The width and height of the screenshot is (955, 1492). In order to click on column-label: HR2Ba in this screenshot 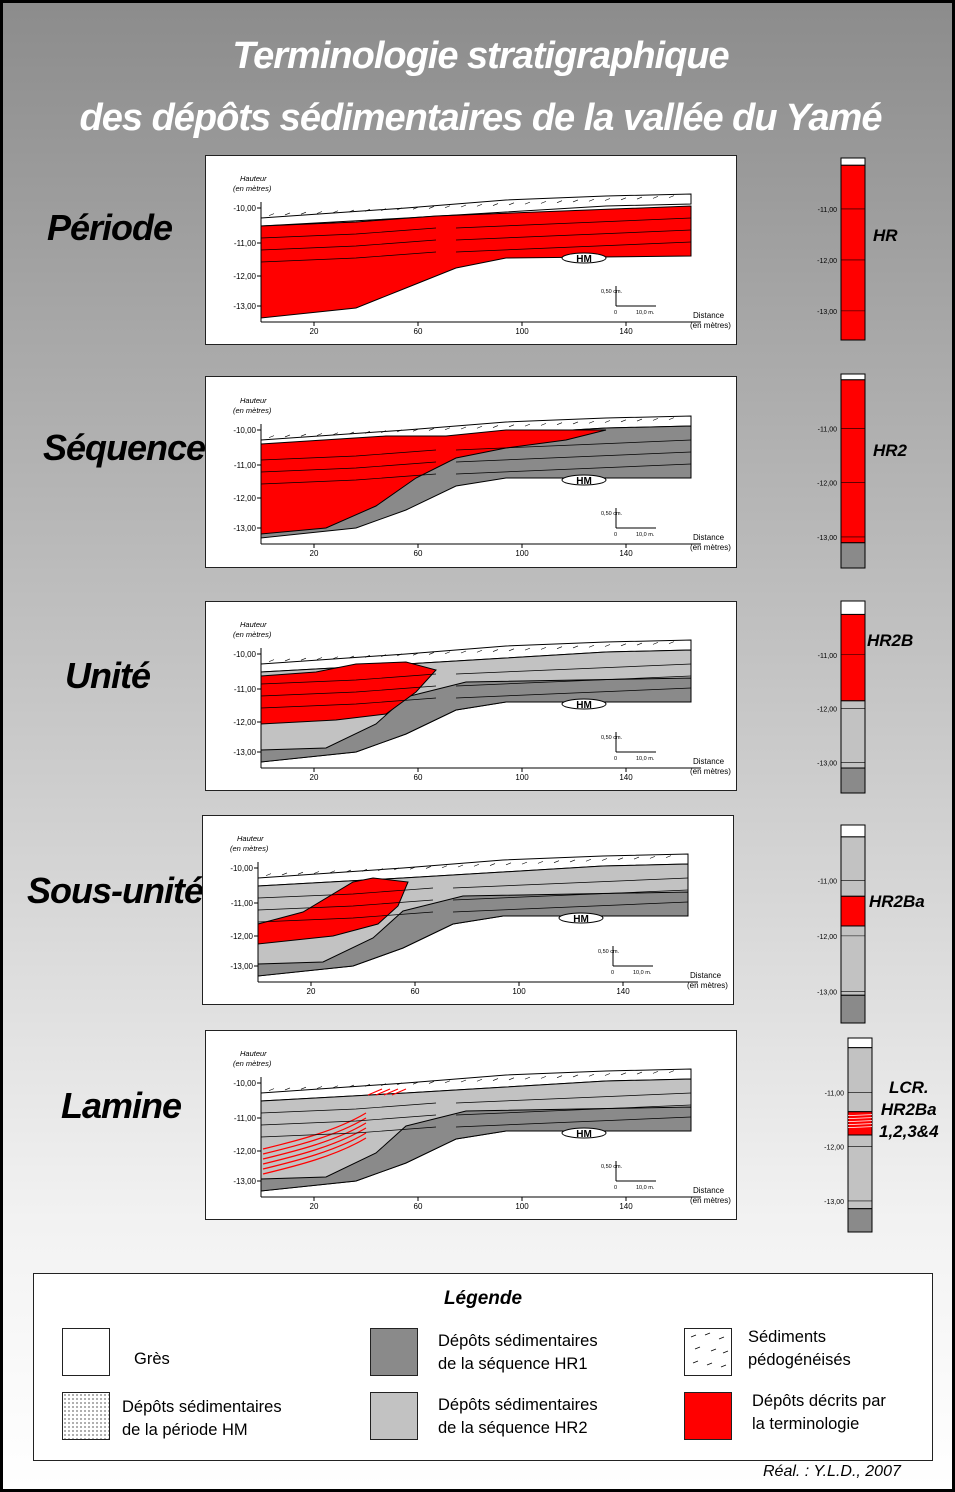, I will do `click(897, 901)`.